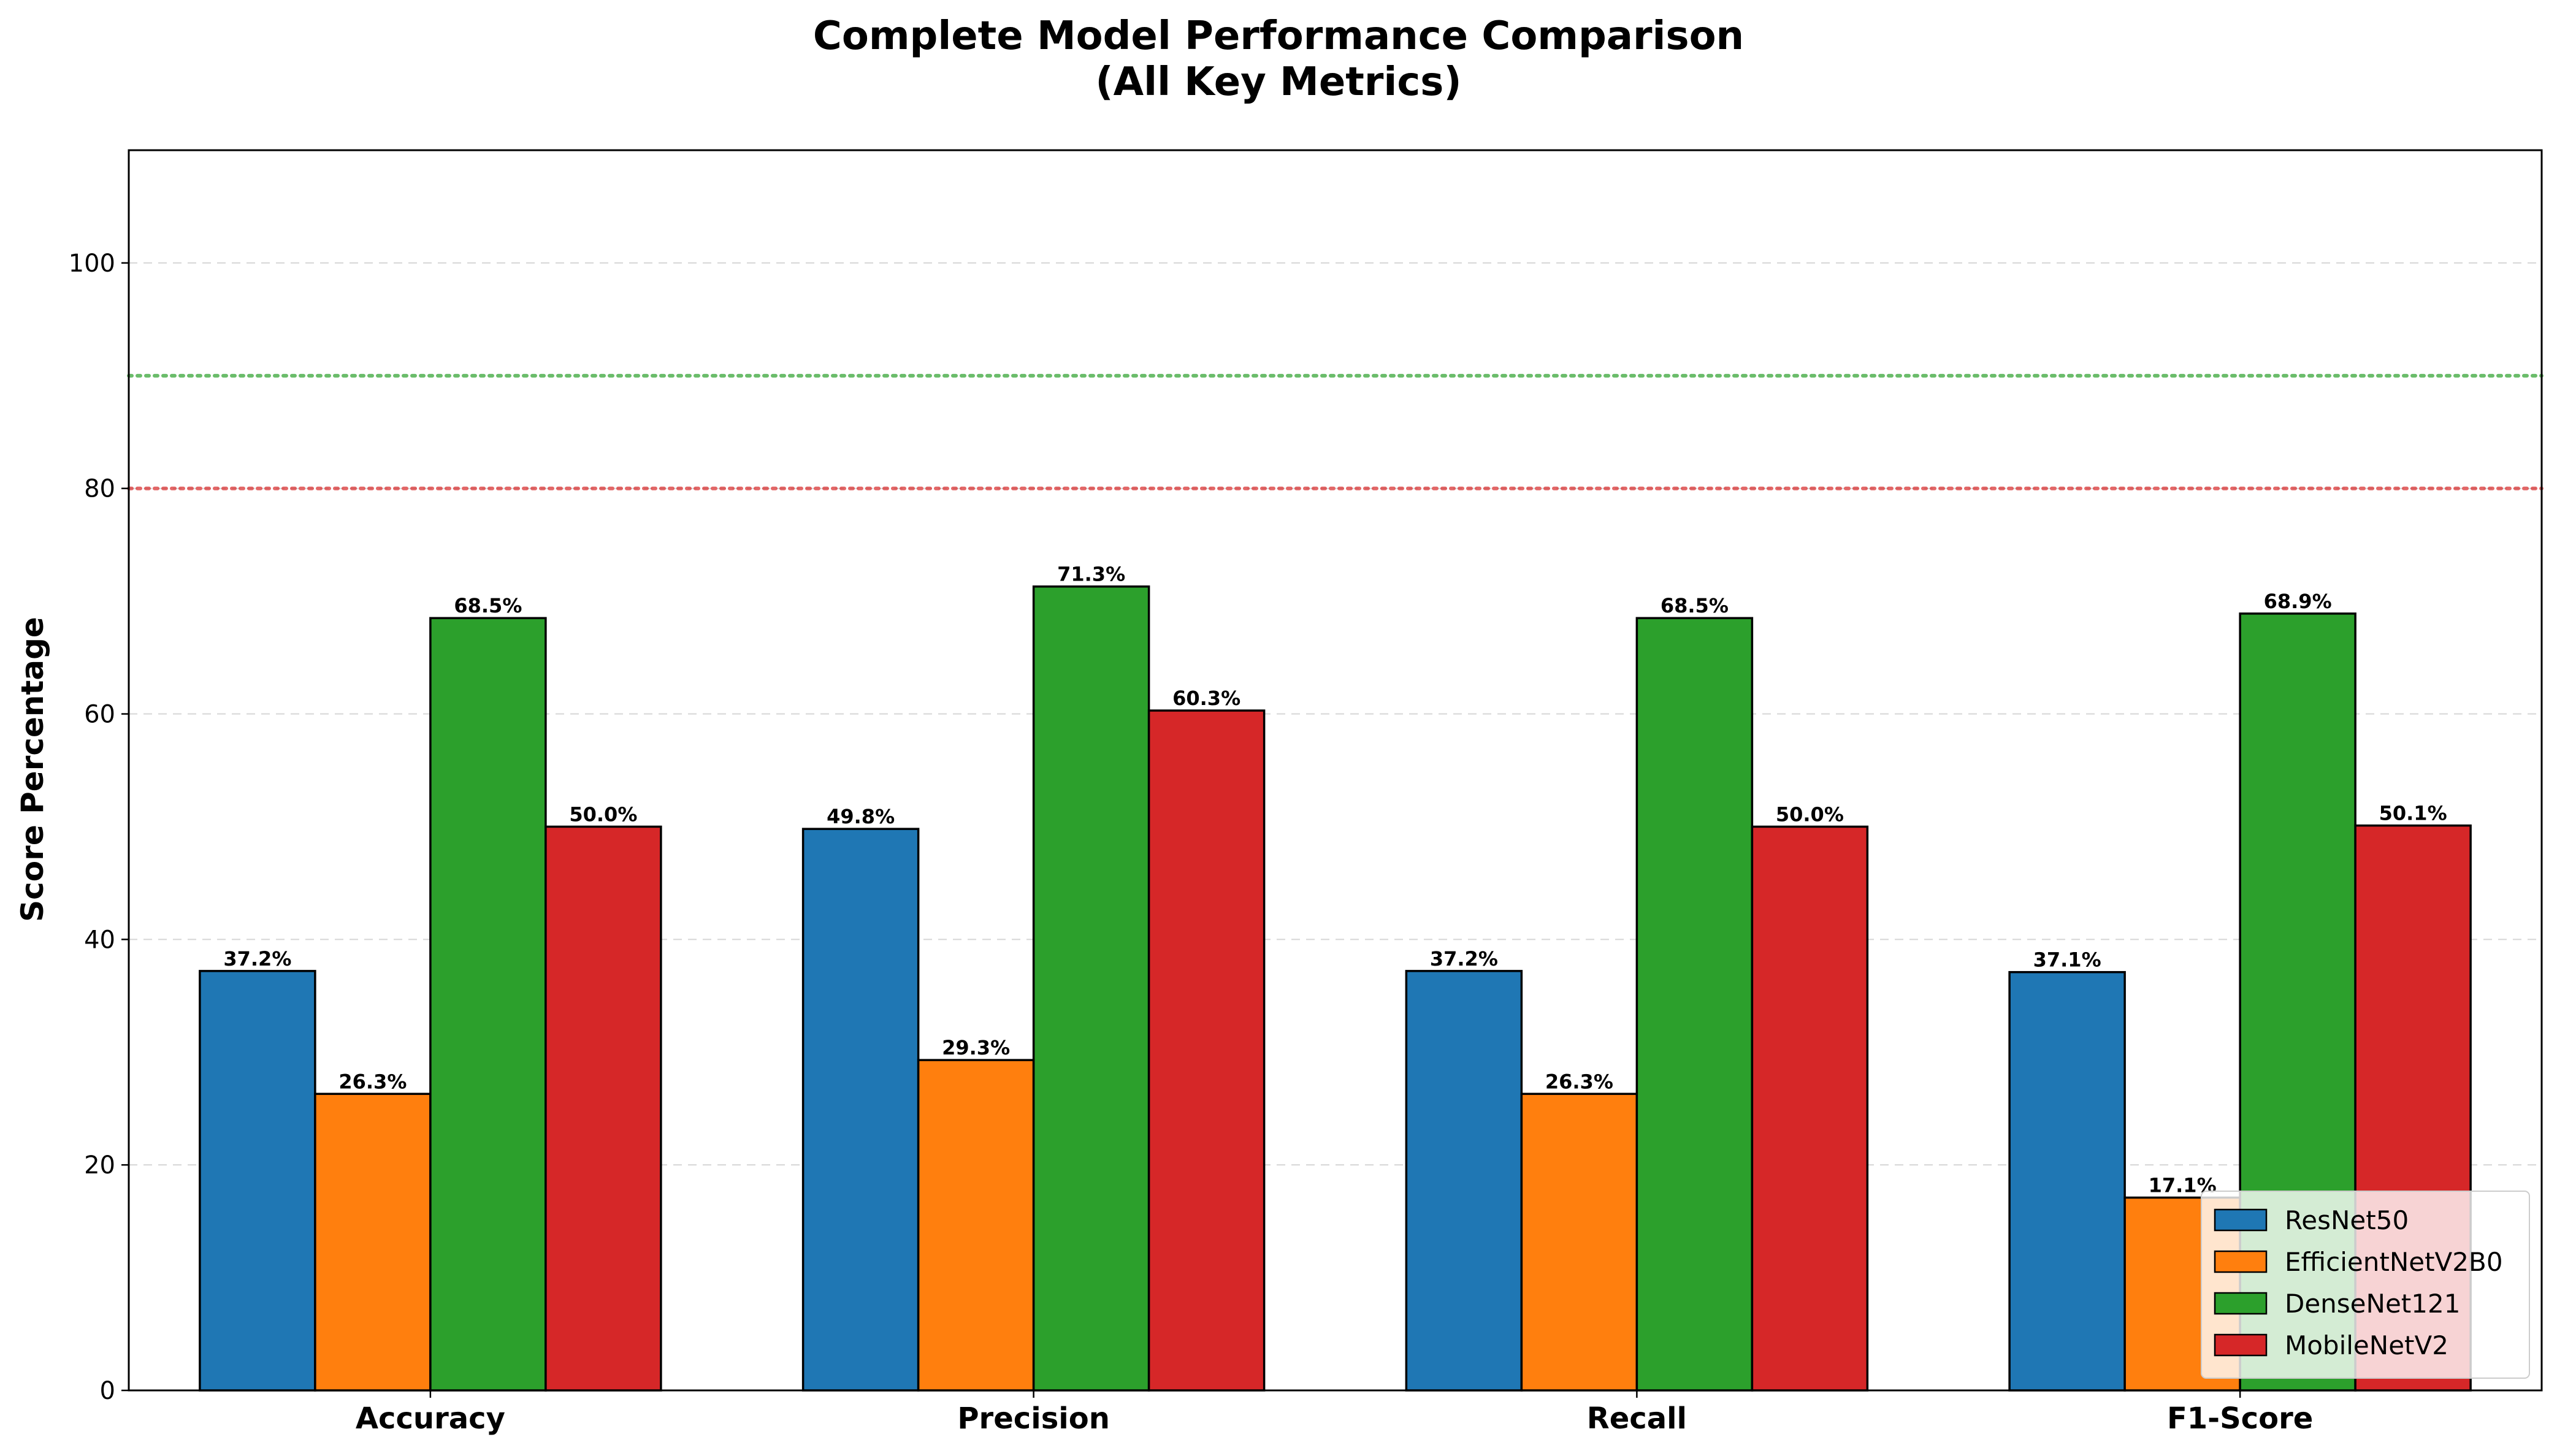  What do you see at coordinates (2366, 1345) in the screenshot?
I see `legend-label: MobileNetV2` at bounding box center [2366, 1345].